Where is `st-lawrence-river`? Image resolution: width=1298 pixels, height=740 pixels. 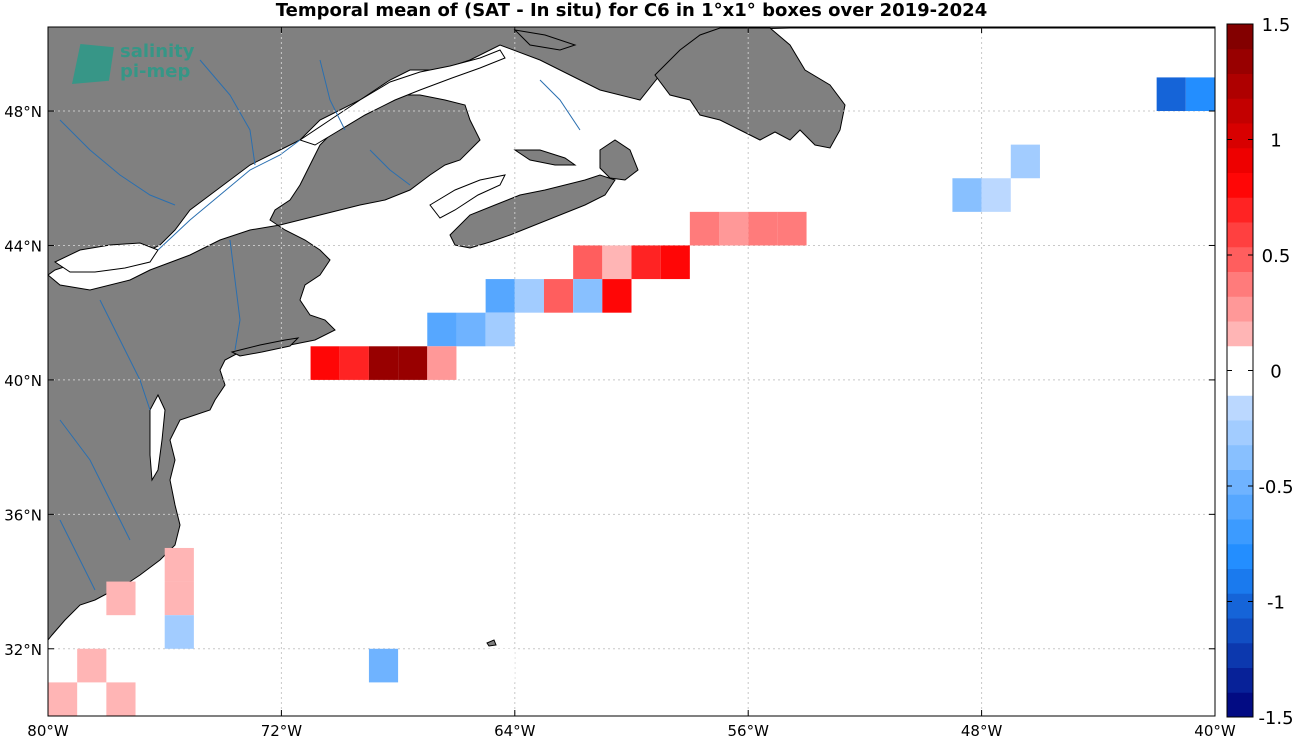
st-lawrence-river is located at coordinates (229, 195).